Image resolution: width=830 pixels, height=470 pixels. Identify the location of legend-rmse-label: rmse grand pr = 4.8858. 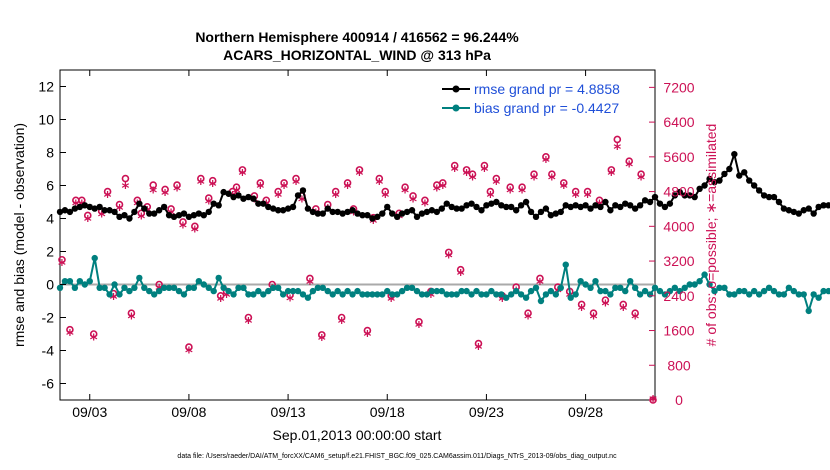
(547, 89).